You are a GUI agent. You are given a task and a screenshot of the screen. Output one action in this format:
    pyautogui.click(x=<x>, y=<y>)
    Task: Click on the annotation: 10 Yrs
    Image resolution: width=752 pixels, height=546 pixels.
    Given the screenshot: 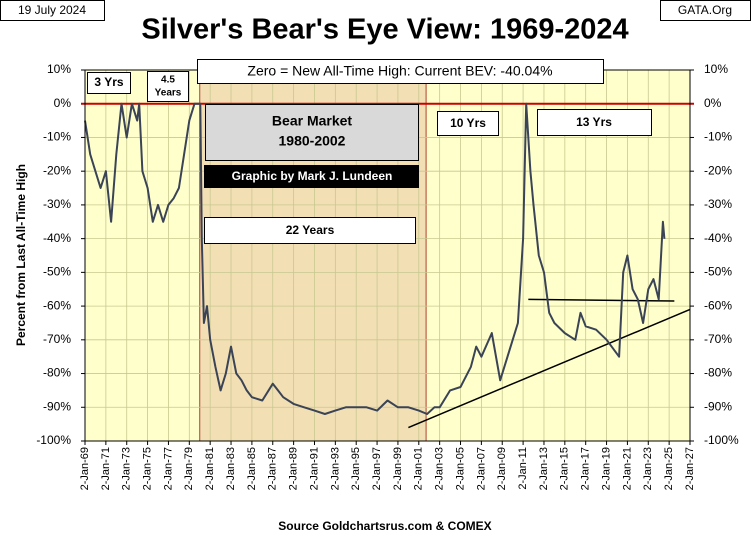 What is the action you would take?
    pyautogui.click(x=468, y=123)
    